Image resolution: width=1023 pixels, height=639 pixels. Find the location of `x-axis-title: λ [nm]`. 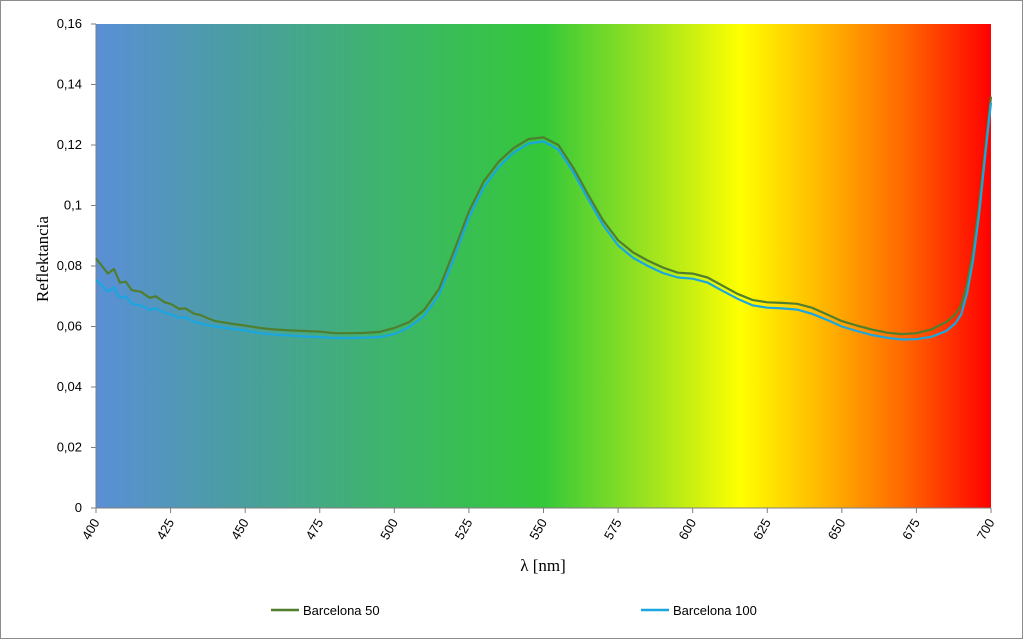

x-axis-title: λ [nm] is located at coordinates (543, 565).